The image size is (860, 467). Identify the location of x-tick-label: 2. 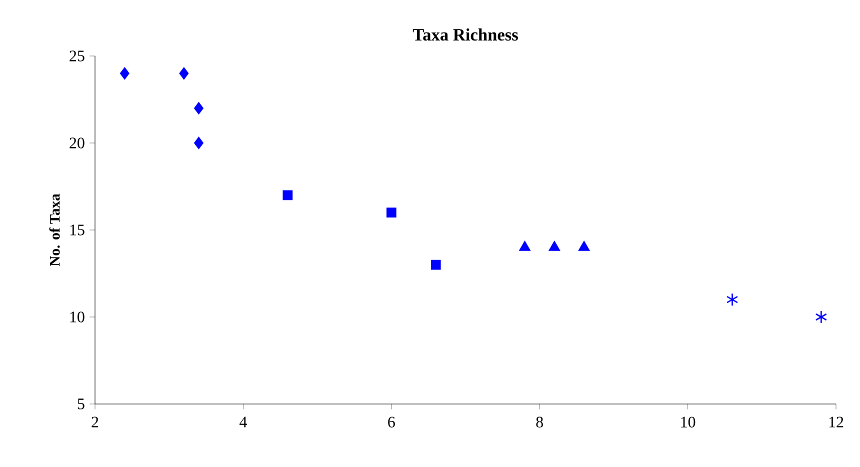
(95, 422).